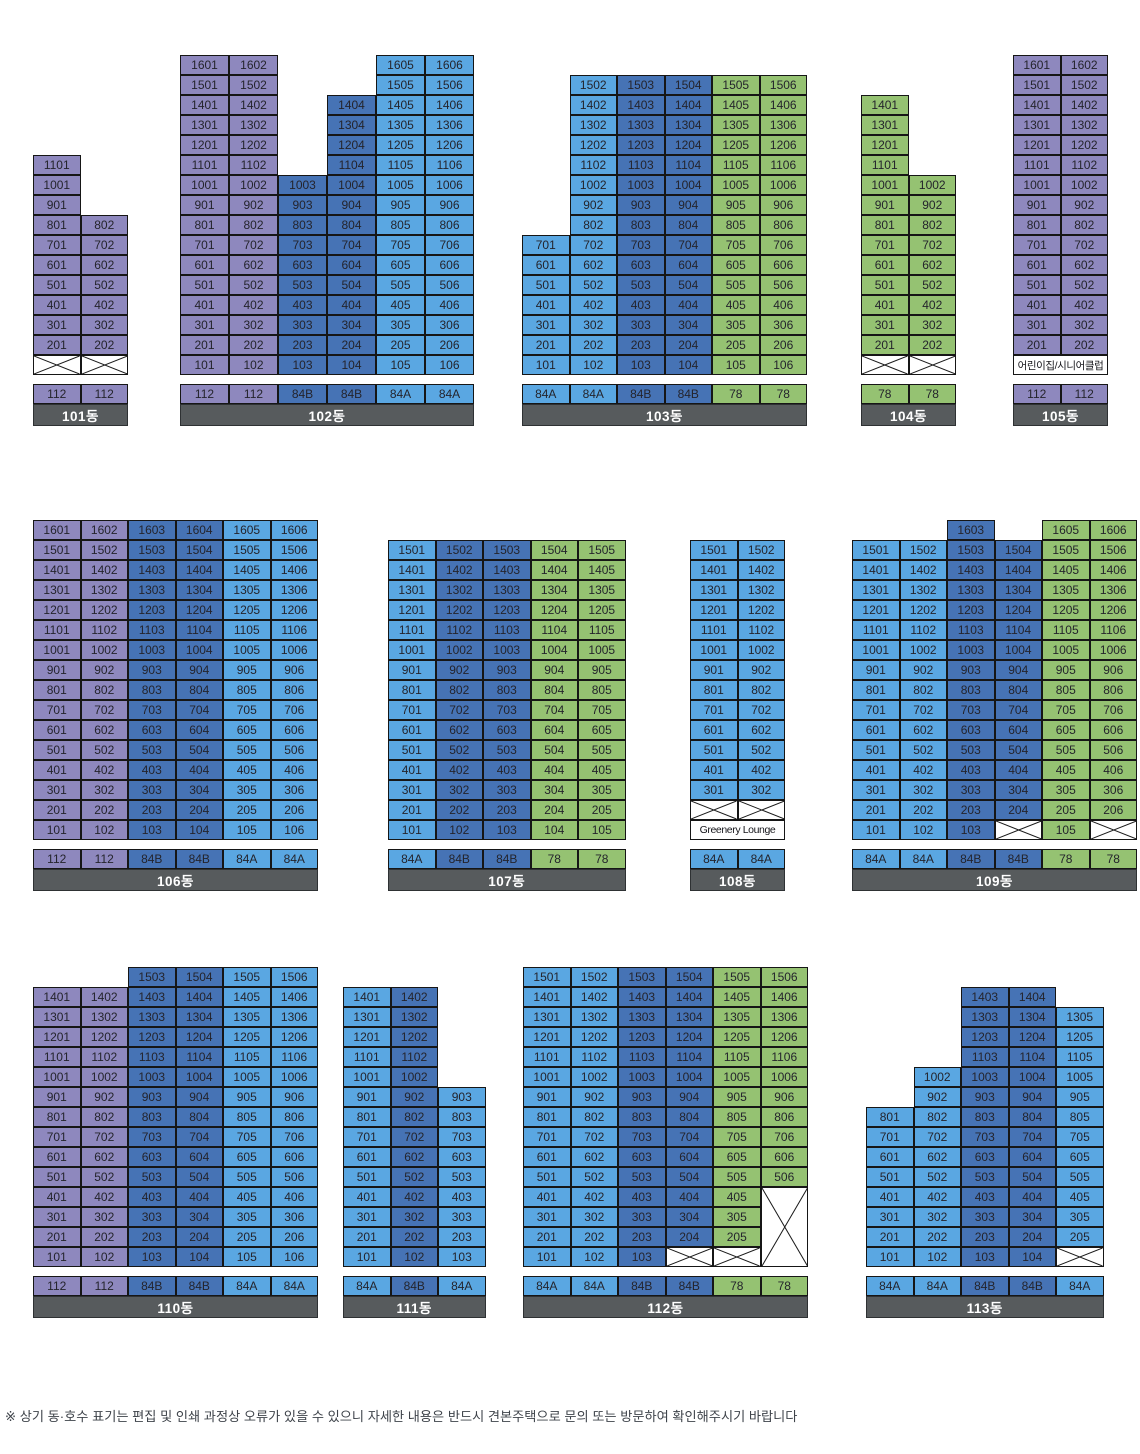 Image resolution: width=1140 pixels, height=1454 pixels. Describe the element at coordinates (737, 1017) in the screenshot. I see `unit-cell-1305: 1305` at that location.